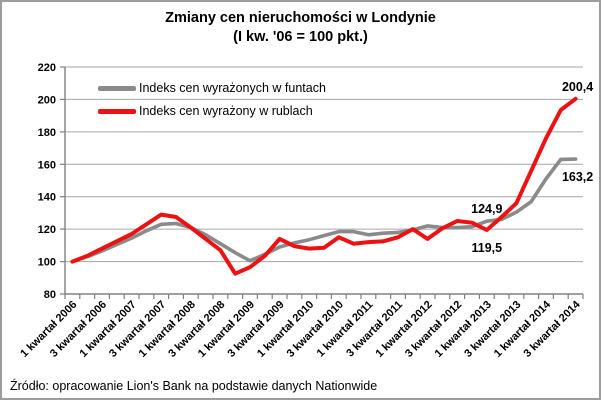 The height and width of the screenshot is (400, 601). What do you see at coordinates (232, 88) in the screenshot?
I see `legend-label-funty: Indeks cen wyrażonych w funtach` at bounding box center [232, 88].